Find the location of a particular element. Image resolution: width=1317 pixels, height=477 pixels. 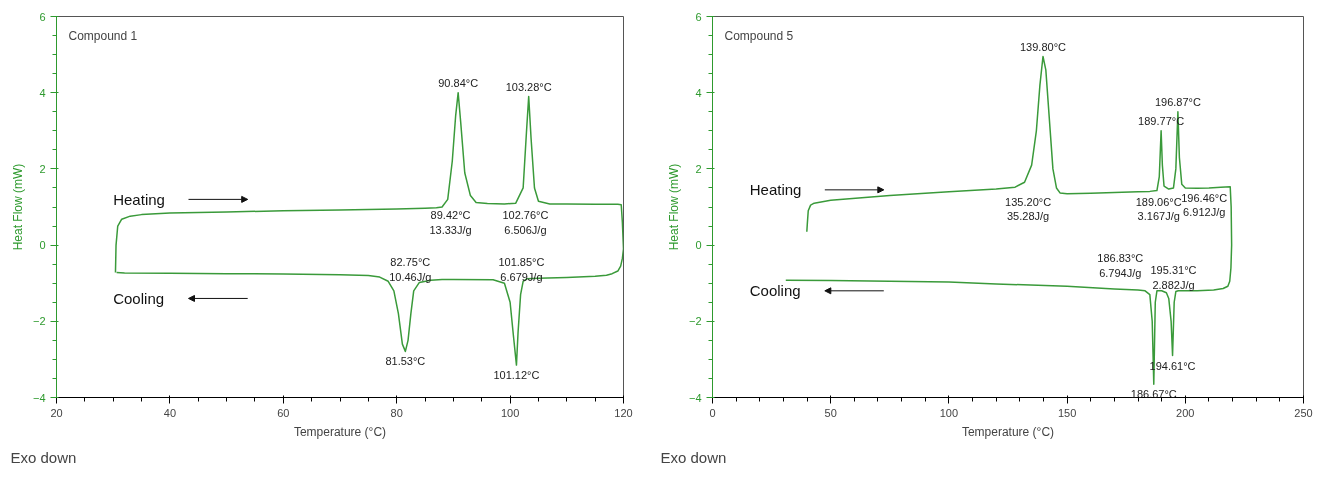

x-tick-label: 40 is located at coordinates (170, 412).